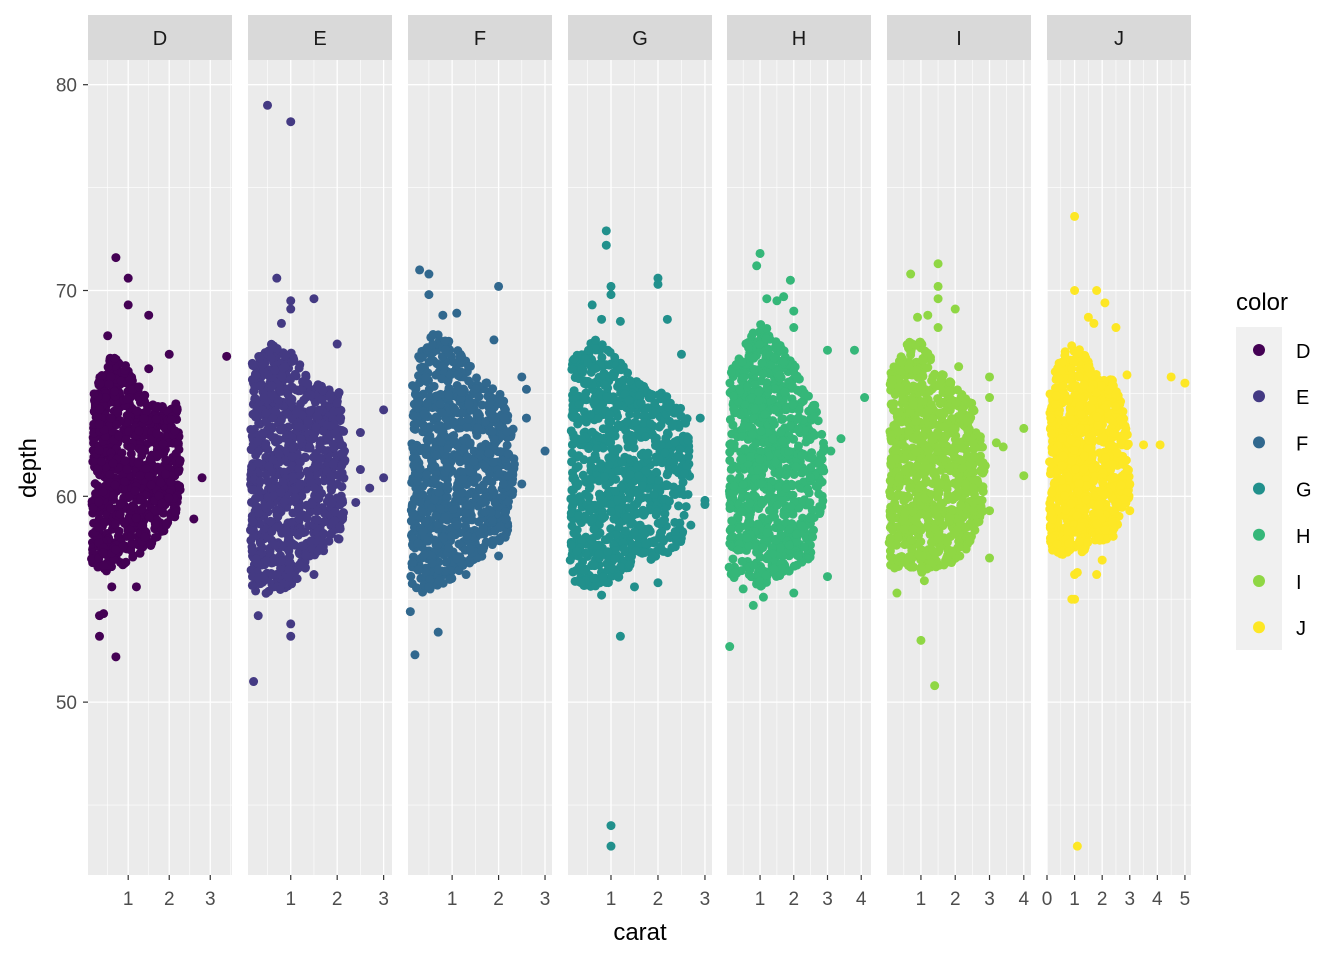  Describe the element at coordinates (480, 39) in the screenshot. I see `facet-strip-label: F` at that location.